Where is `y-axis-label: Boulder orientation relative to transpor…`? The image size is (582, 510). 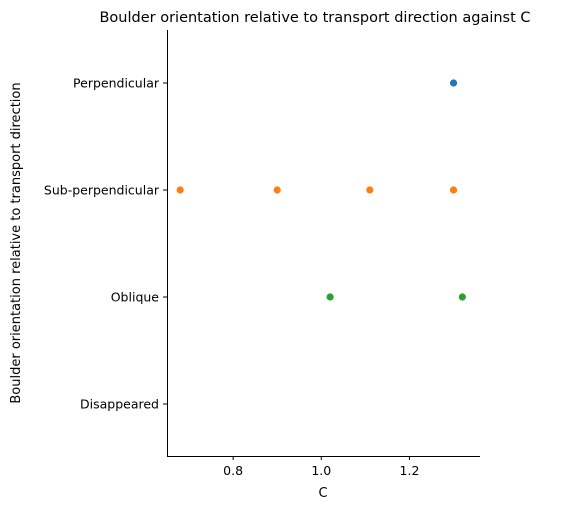
y-axis-label: Boulder orientation relative to transpor… is located at coordinates (16, 242).